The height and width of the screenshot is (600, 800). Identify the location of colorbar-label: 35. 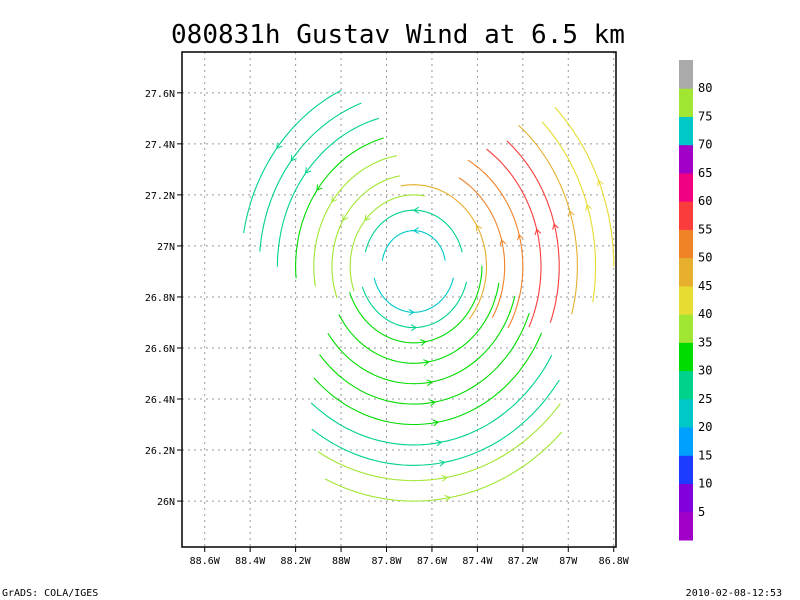
(705, 342).